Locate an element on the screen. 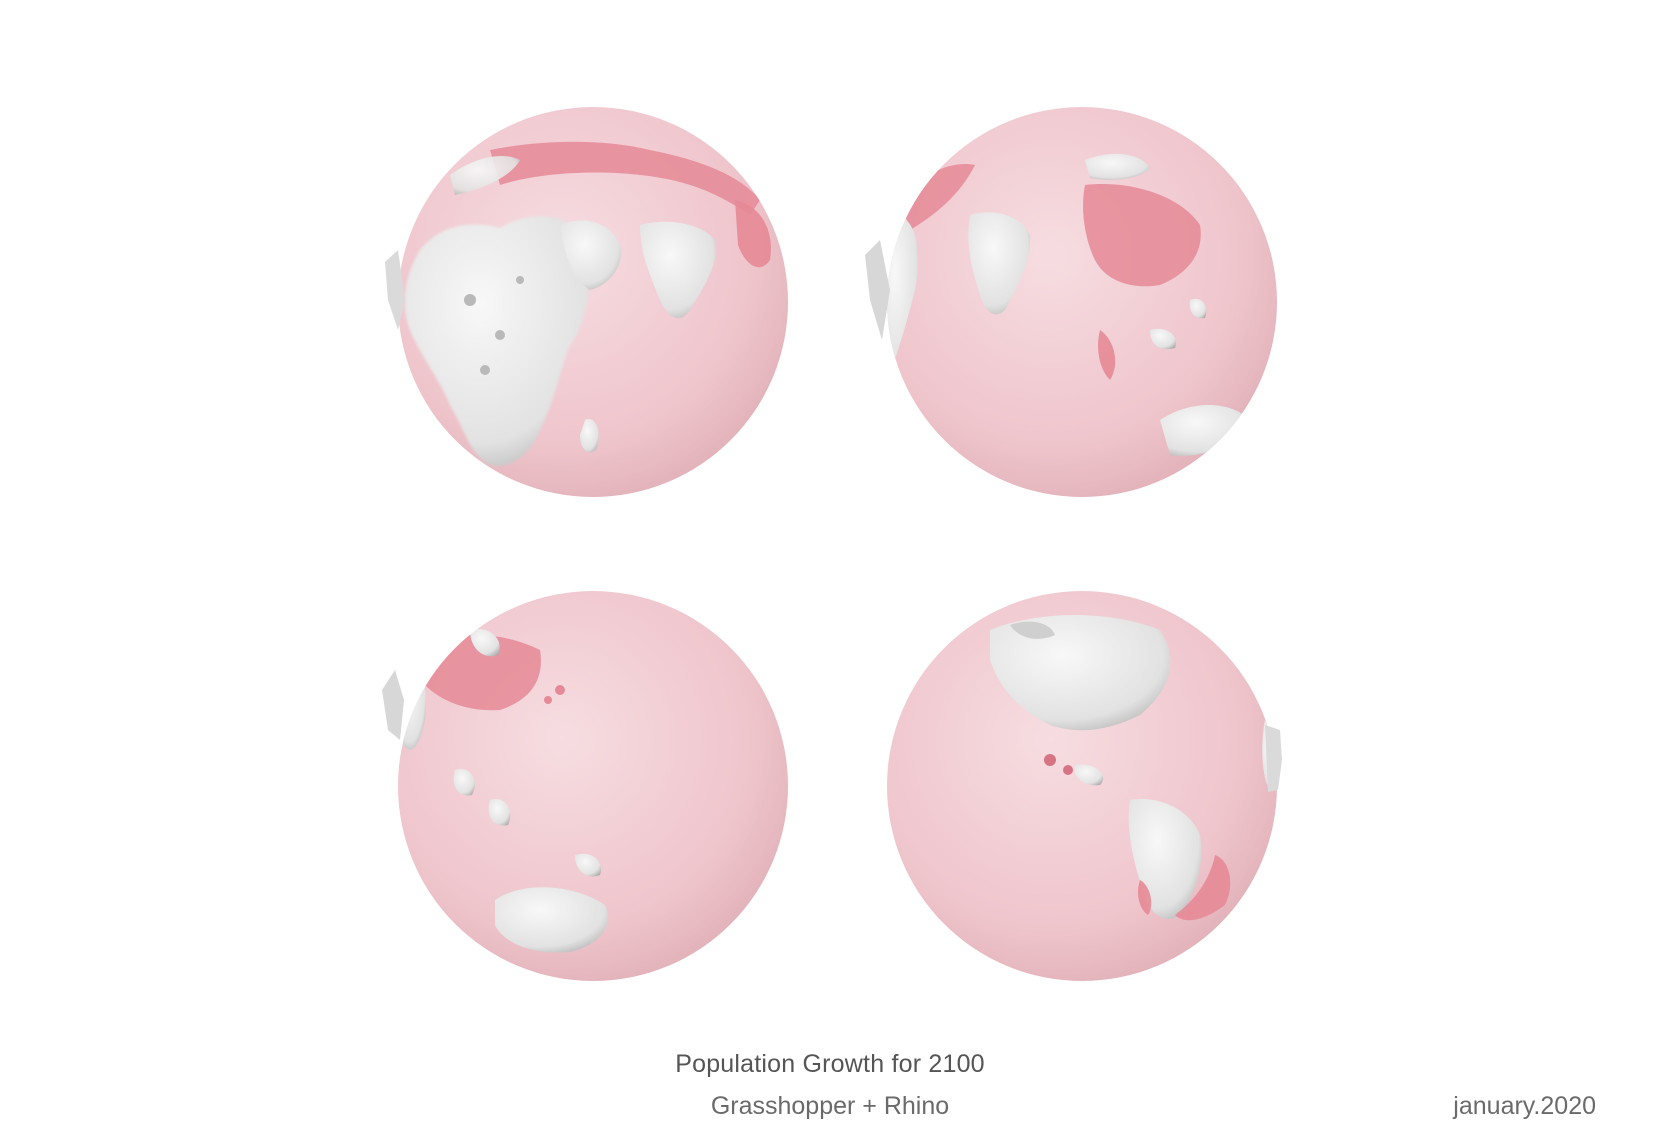  globe-asia-oceania is located at coordinates (1082, 302).